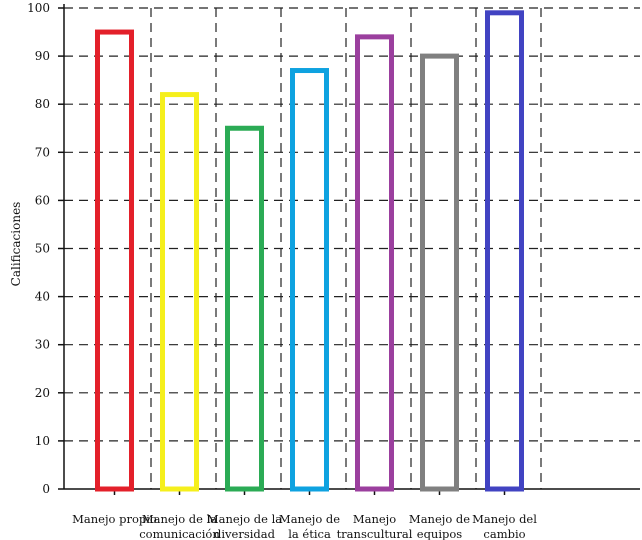 The height and width of the screenshot is (540, 642). I want to click on y-axis-label: Calificaciones, so click(16, 244).